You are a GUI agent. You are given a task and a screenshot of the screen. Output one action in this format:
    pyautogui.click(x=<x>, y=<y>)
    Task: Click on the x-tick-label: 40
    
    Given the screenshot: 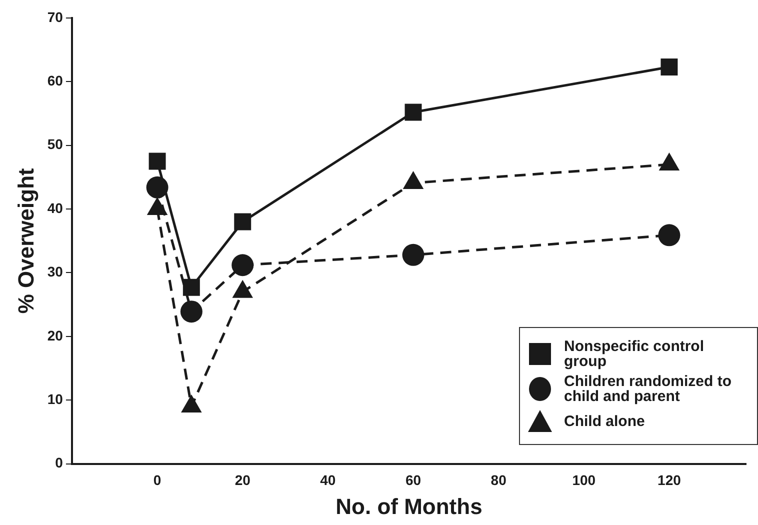 What is the action you would take?
    pyautogui.click(x=328, y=480)
    